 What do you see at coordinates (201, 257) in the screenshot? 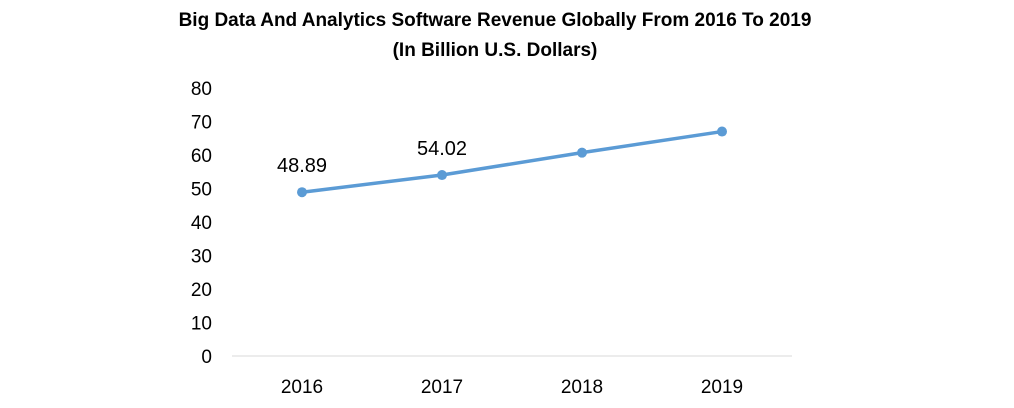
I see `y-tick-label: 30` at bounding box center [201, 257].